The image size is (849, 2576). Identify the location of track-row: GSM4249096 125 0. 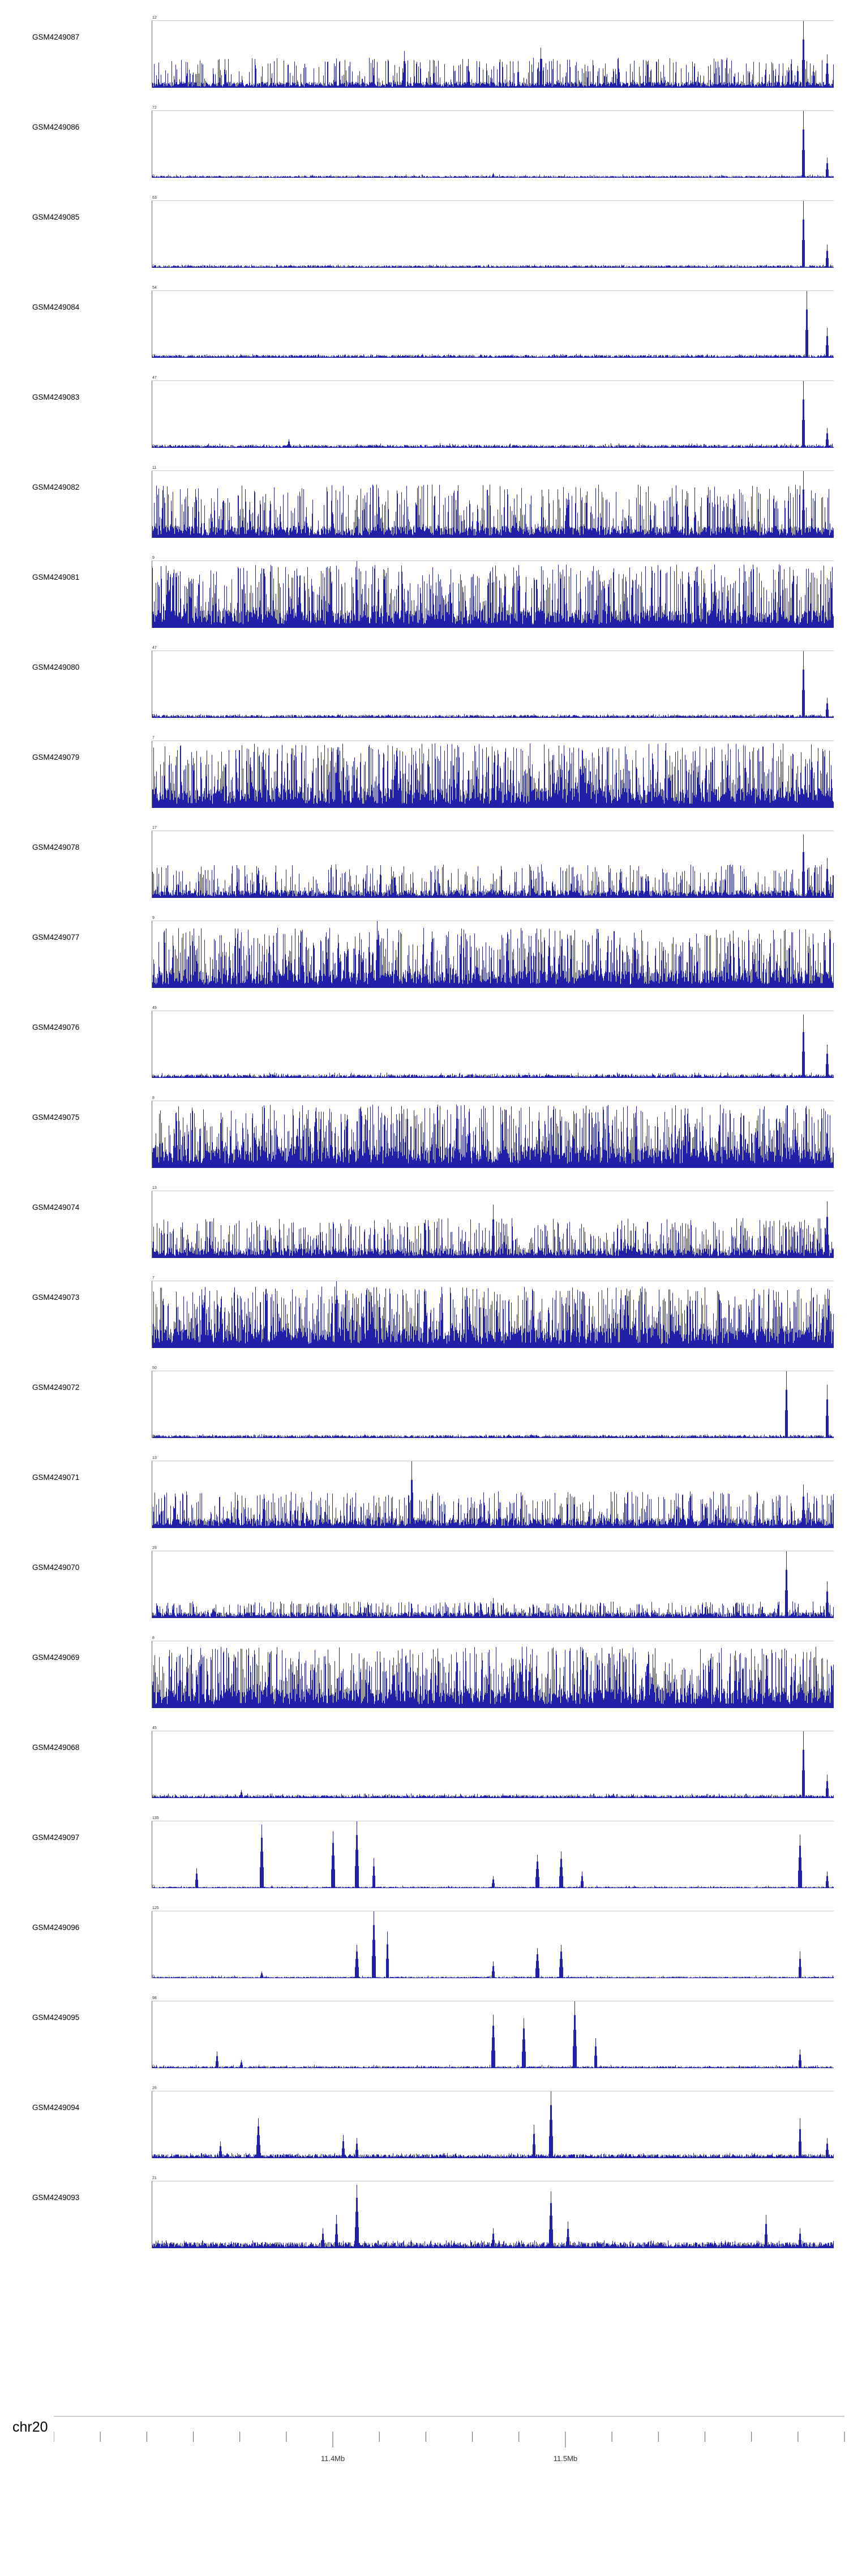
(424, 1951).